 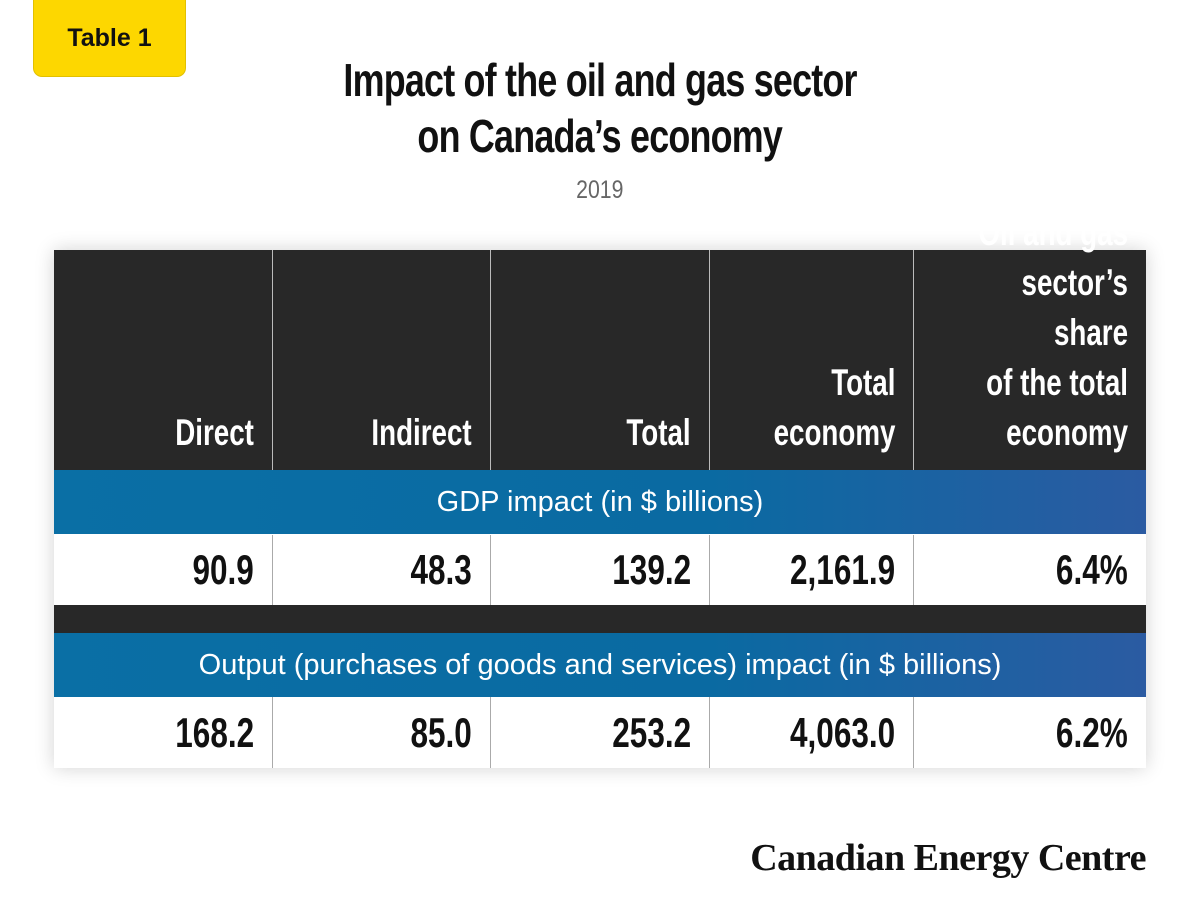 What do you see at coordinates (812, 360) in the screenshot?
I see `column-header-total-economy: Total economy` at bounding box center [812, 360].